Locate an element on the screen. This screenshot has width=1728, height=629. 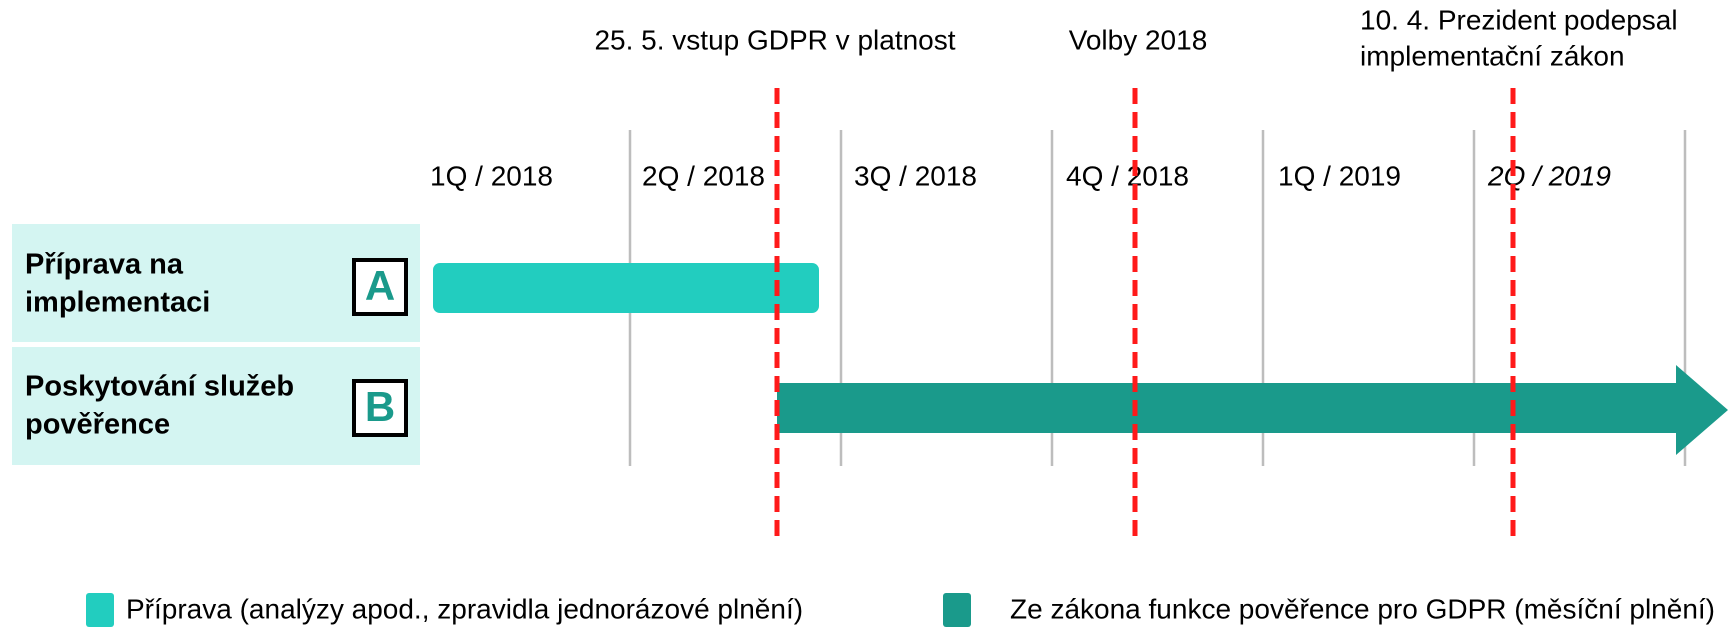
row-label: Příprava na is located at coordinates (104, 265).